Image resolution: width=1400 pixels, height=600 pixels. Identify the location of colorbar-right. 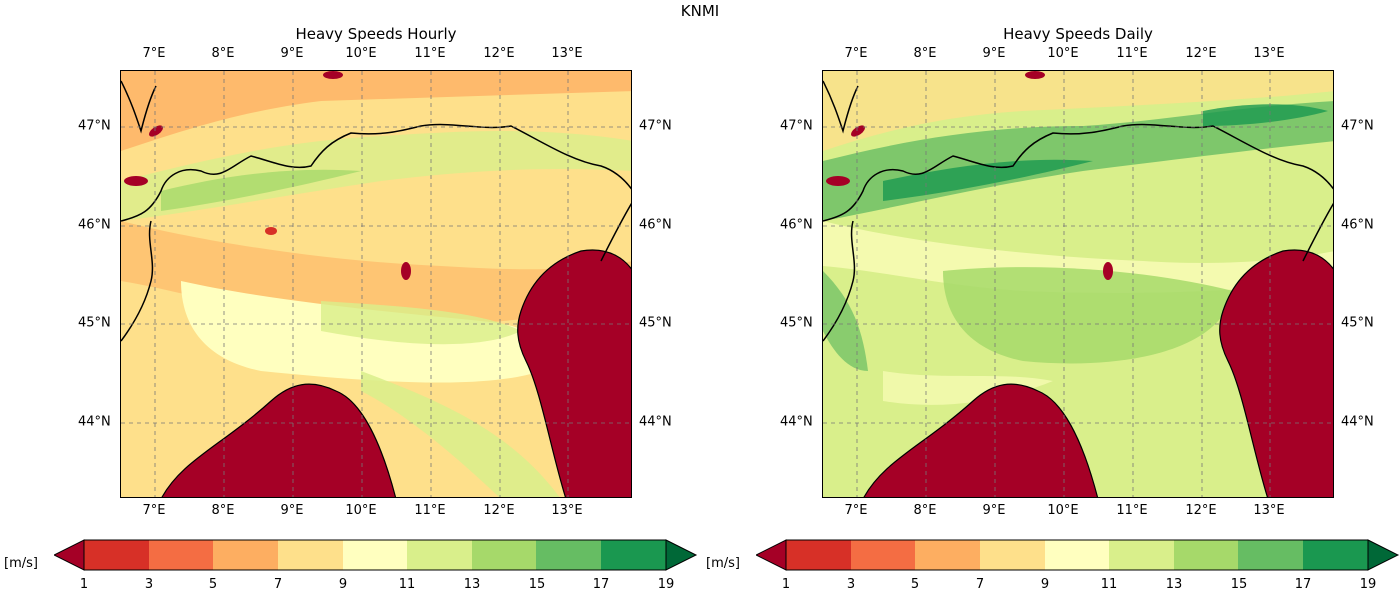
(1078, 555).